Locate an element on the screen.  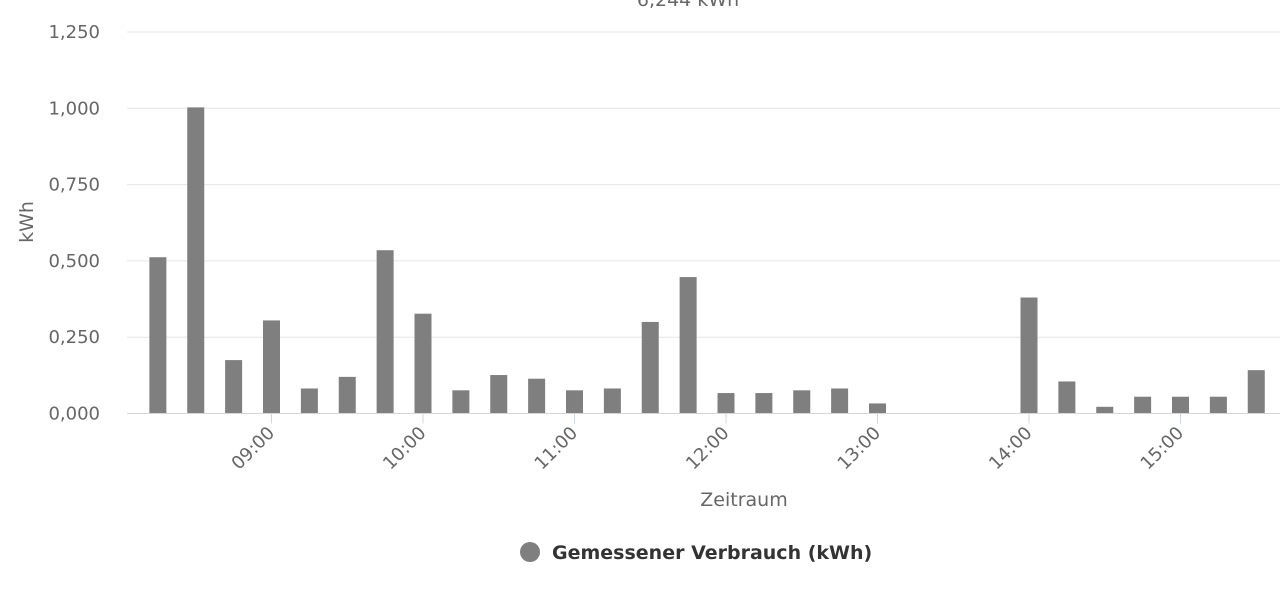
x-axis-title: Zeitraum is located at coordinates (743, 500).